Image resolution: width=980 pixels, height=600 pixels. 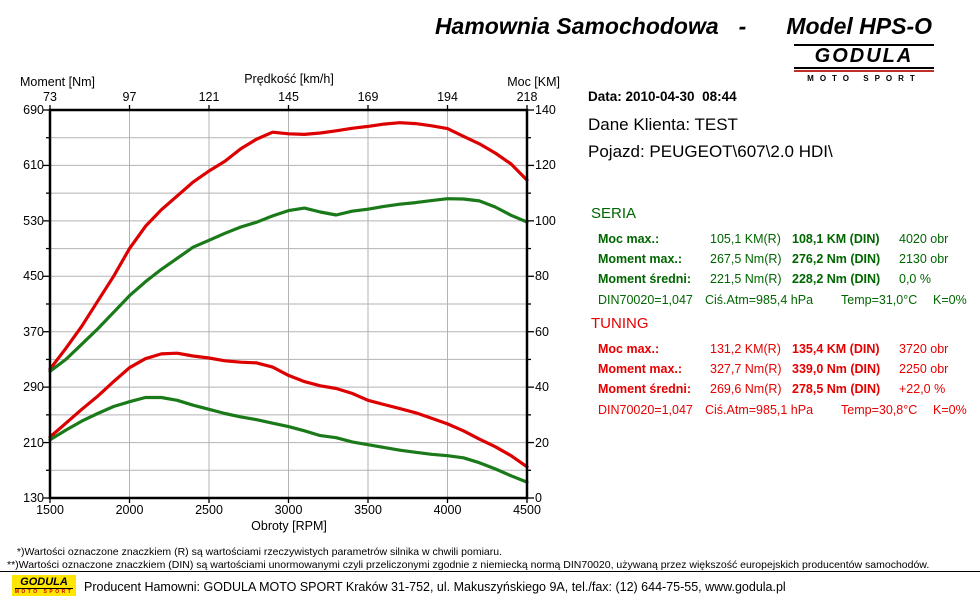 I want to click on torque-tick-label: 290, so click(x=33, y=387).